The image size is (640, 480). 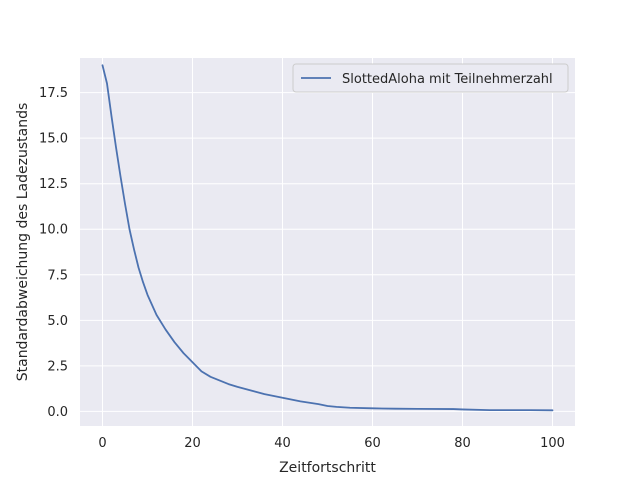 What do you see at coordinates (57, 366) in the screenshot?
I see `y-tick-label: 2.5` at bounding box center [57, 366].